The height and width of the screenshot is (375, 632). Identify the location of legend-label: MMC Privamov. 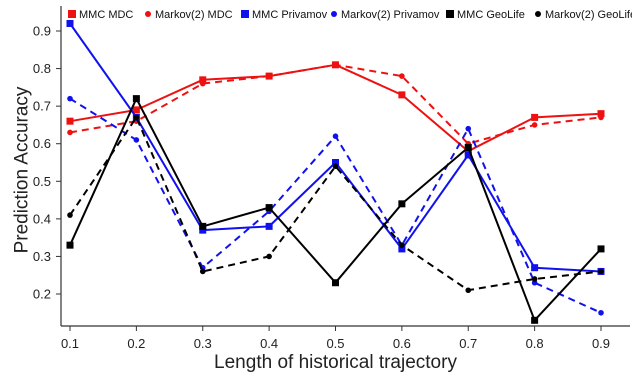
(290, 15).